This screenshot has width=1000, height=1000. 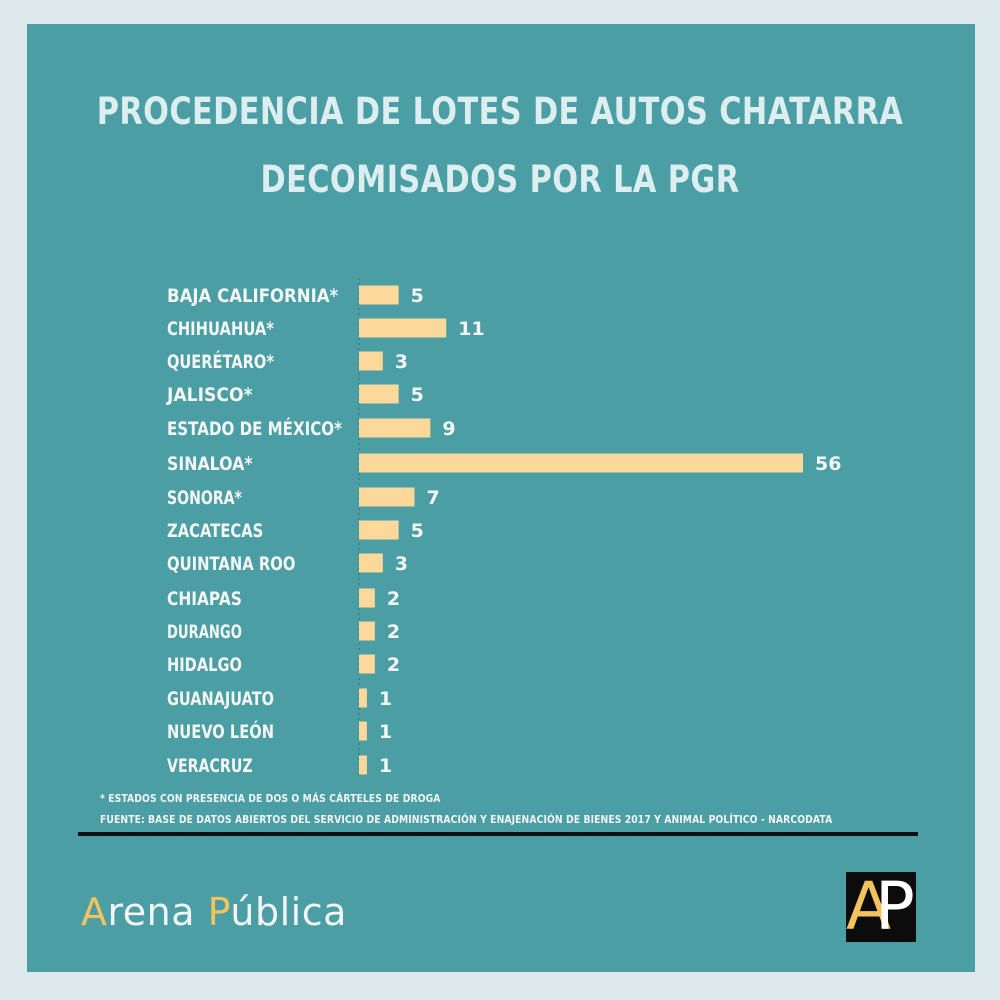 I want to click on category-label: NUEVO LEÓN, so click(x=220, y=731).